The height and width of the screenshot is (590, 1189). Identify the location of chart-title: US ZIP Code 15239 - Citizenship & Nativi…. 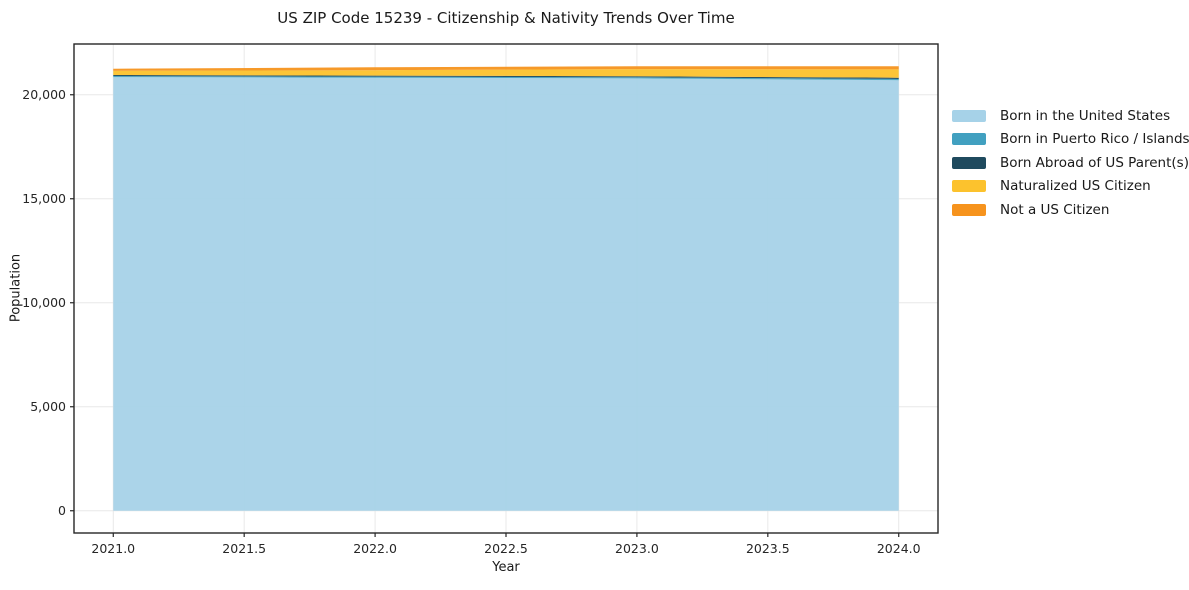
(506, 18).